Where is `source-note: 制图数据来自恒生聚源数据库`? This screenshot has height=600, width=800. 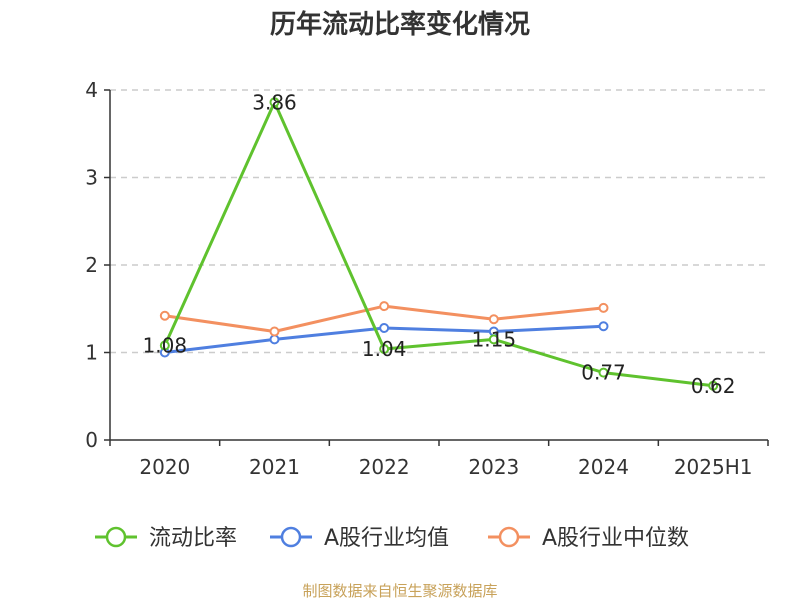
source-note: 制图数据来自恒生聚源数据库 is located at coordinates (399, 591).